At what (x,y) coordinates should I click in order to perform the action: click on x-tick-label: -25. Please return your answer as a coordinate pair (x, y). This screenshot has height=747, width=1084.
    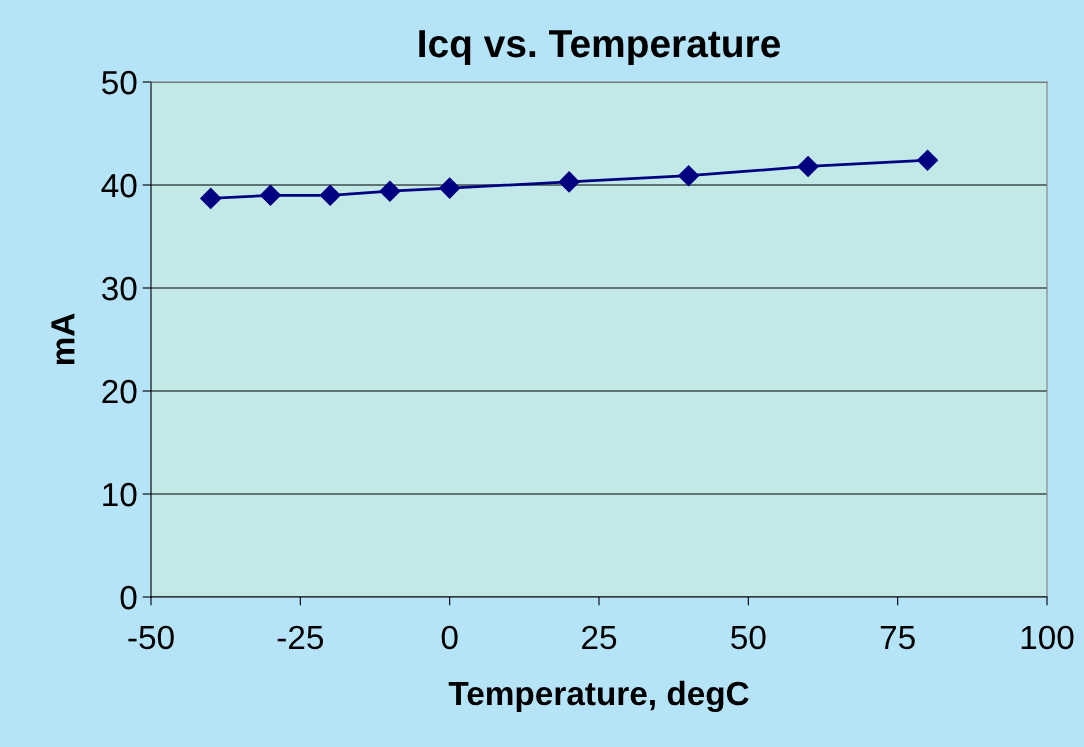
    Looking at the image, I should click on (300, 637).